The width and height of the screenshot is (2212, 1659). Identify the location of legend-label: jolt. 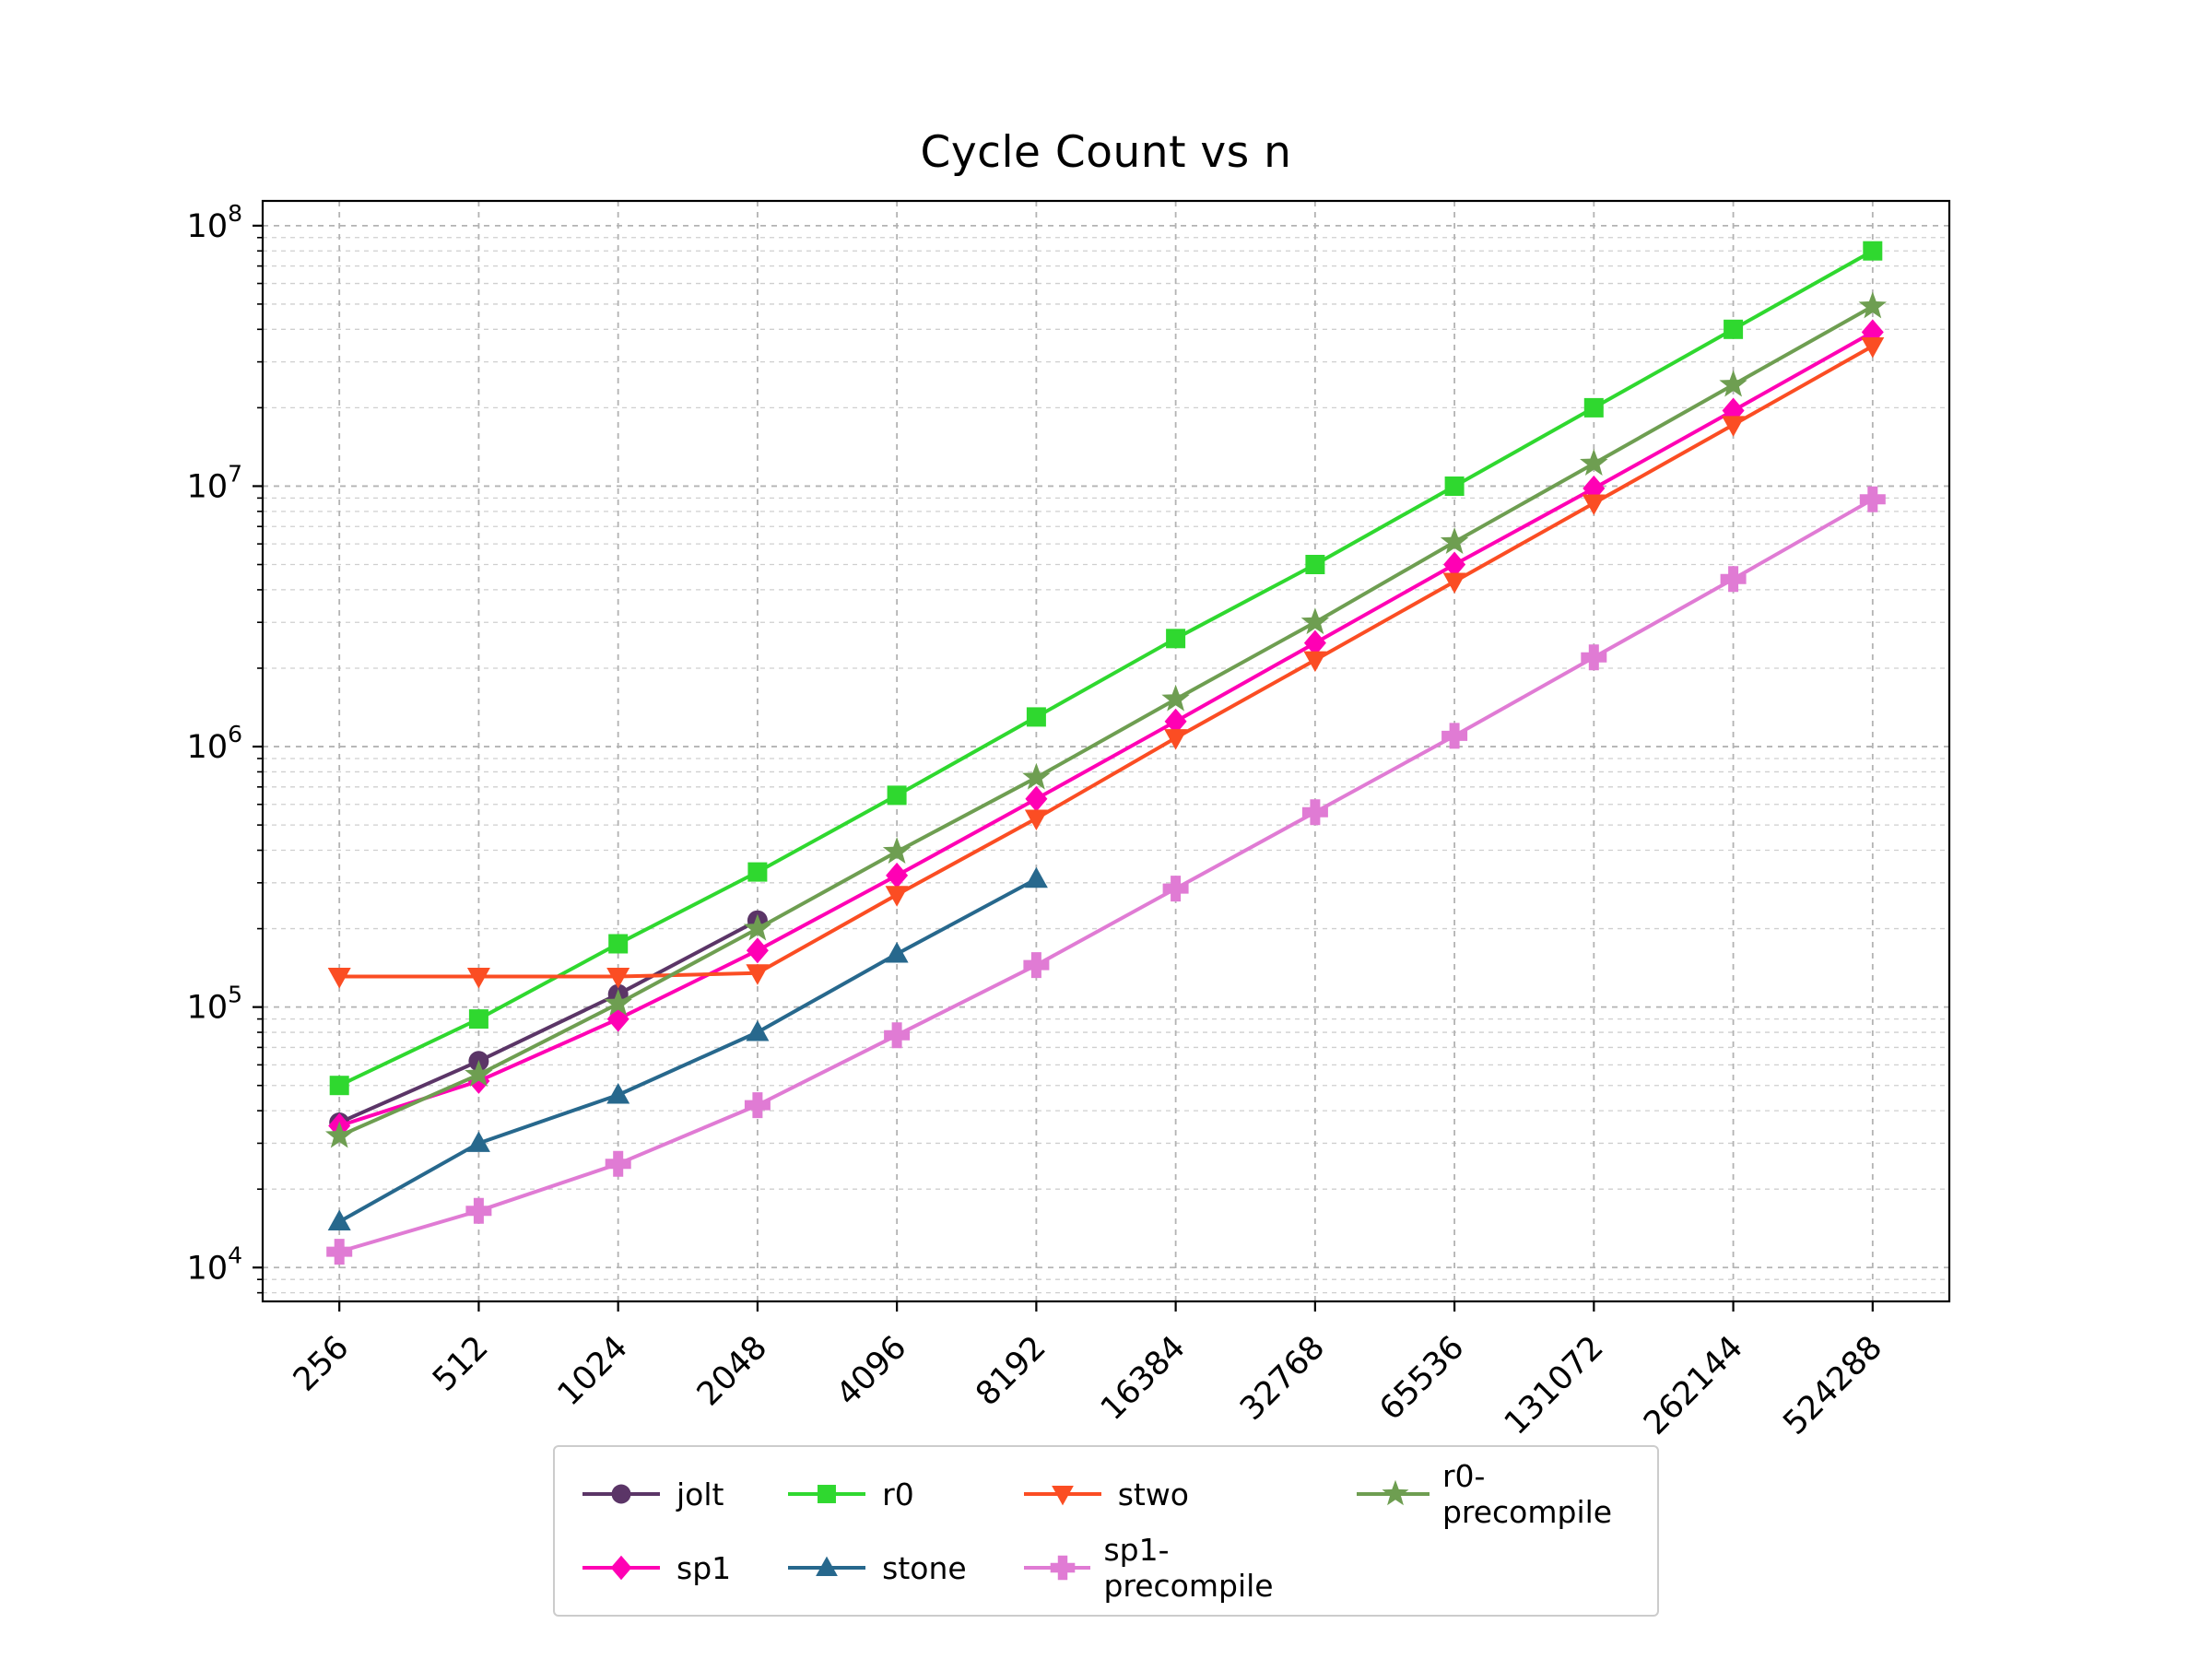
(700, 1494).